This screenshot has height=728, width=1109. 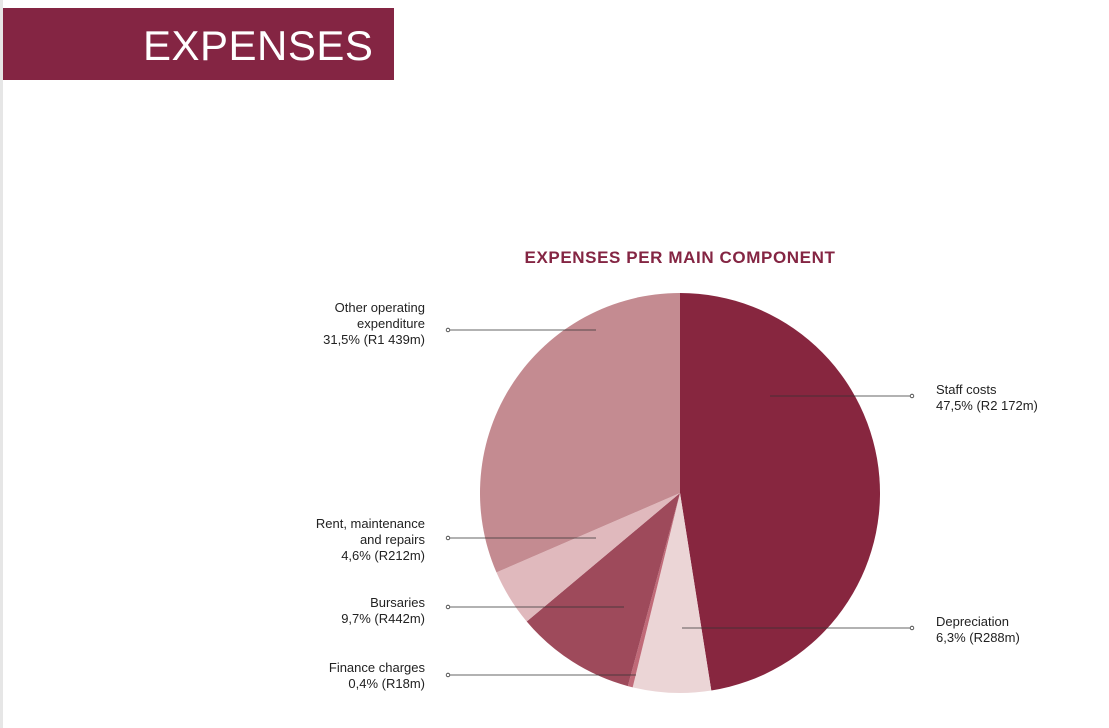 I want to click on label-rent-line-2: and repairs, so click(x=392, y=539).